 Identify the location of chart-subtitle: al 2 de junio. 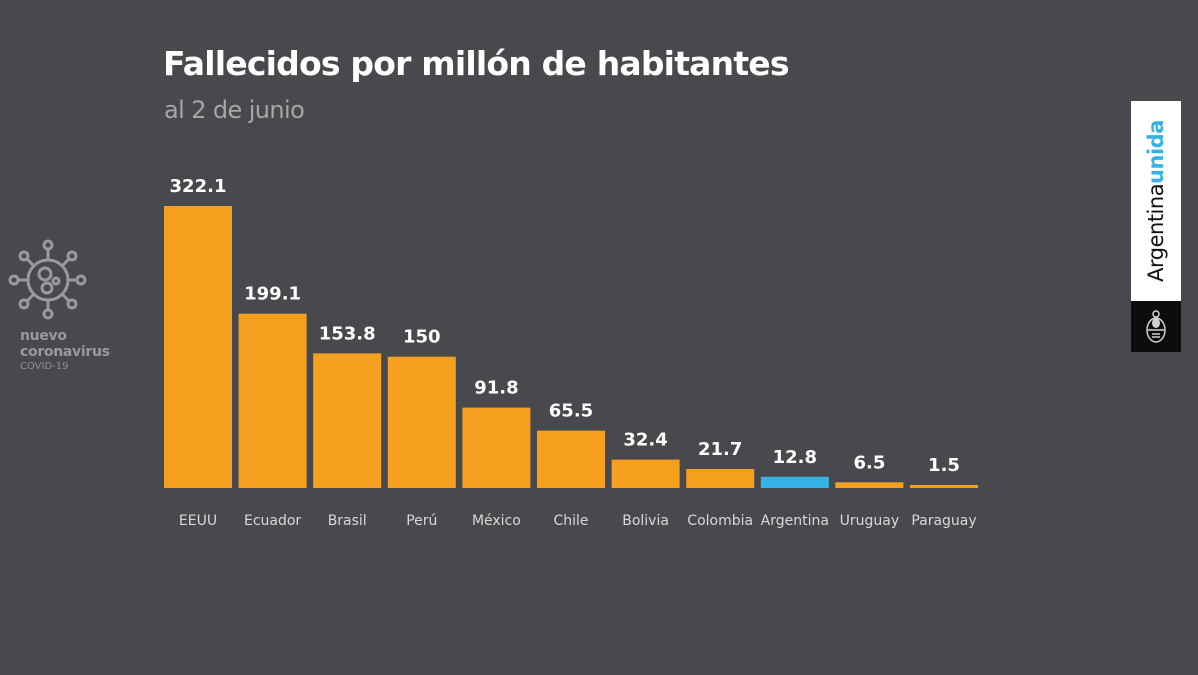
(234, 110).